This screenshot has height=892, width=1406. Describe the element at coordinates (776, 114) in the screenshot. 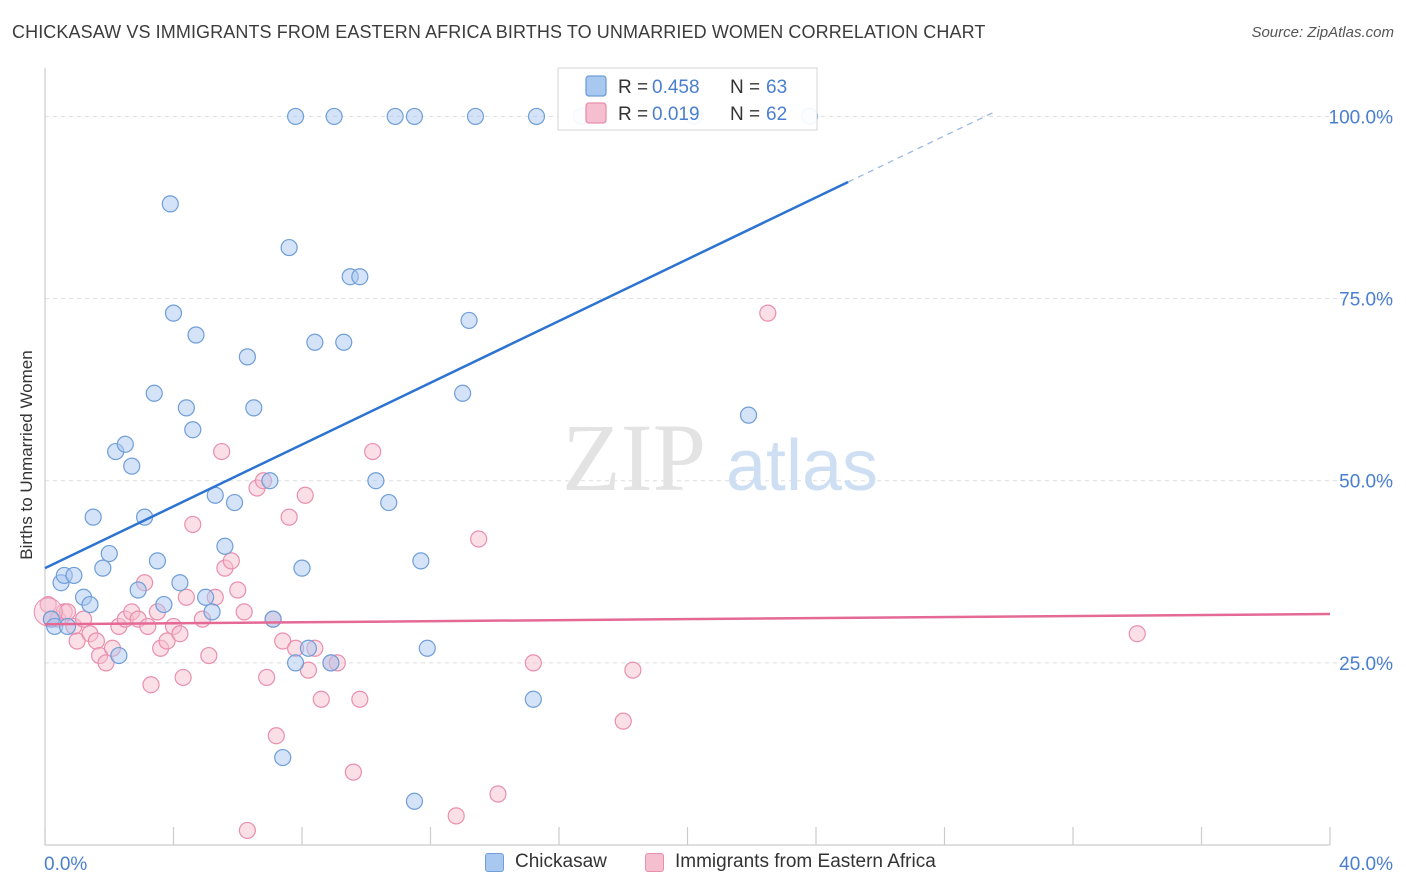

I see `stats-n-value-immigrants: 62` at that location.